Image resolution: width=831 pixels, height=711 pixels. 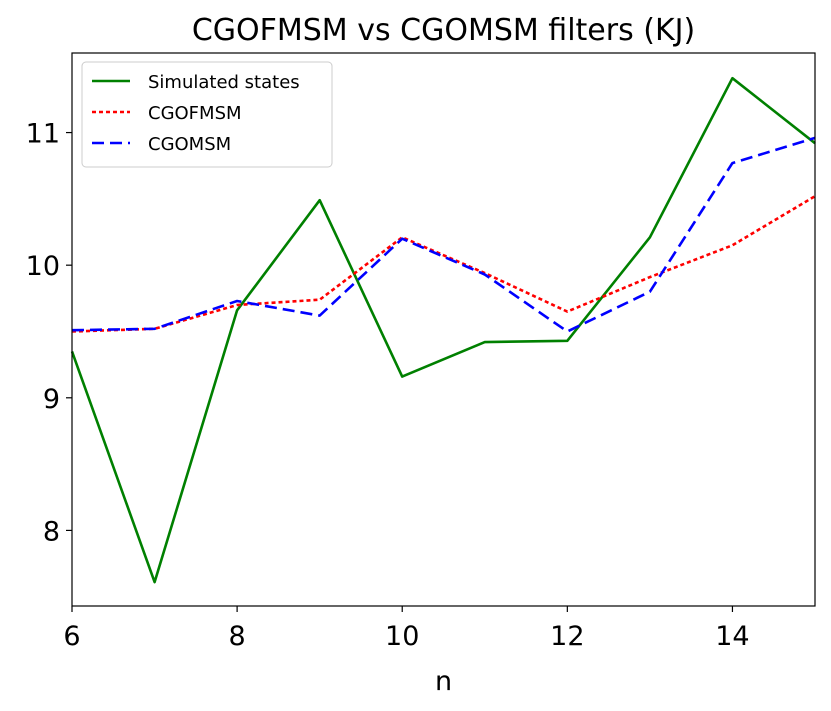 I want to click on legend-box, so click(x=207, y=114).